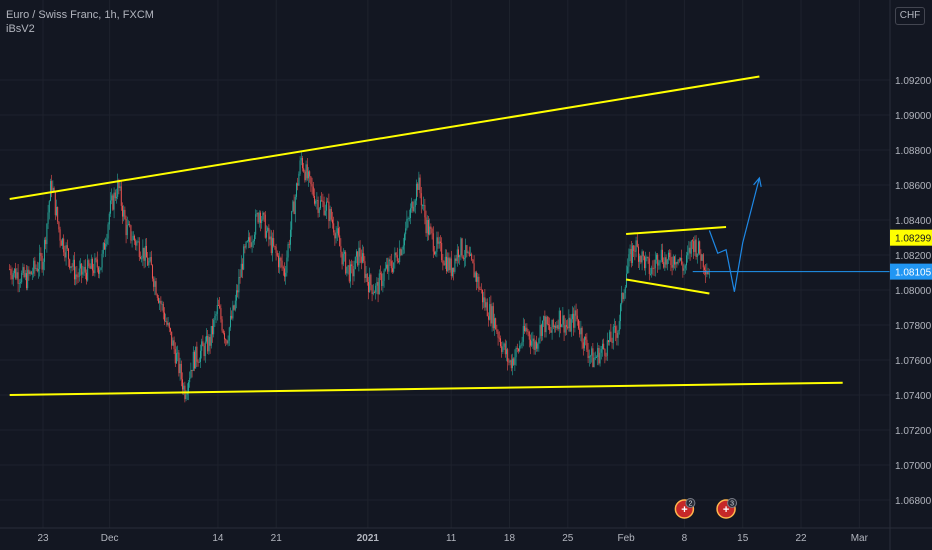 The height and width of the screenshot is (550, 932). I want to click on currency-button: CHF, so click(910, 16).